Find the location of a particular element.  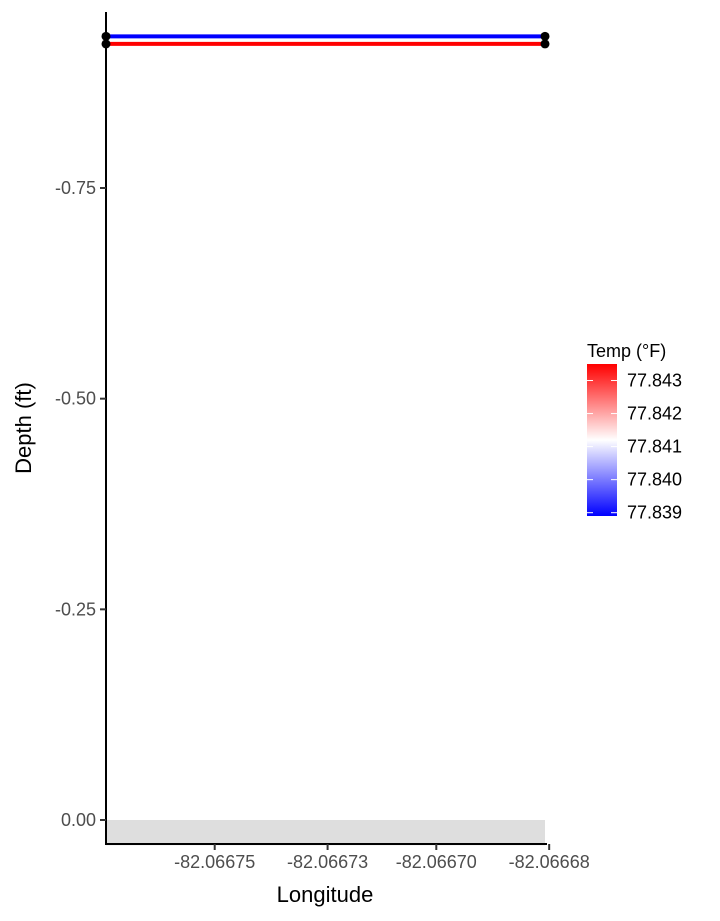

series-point-2-end is located at coordinates (545, 44).